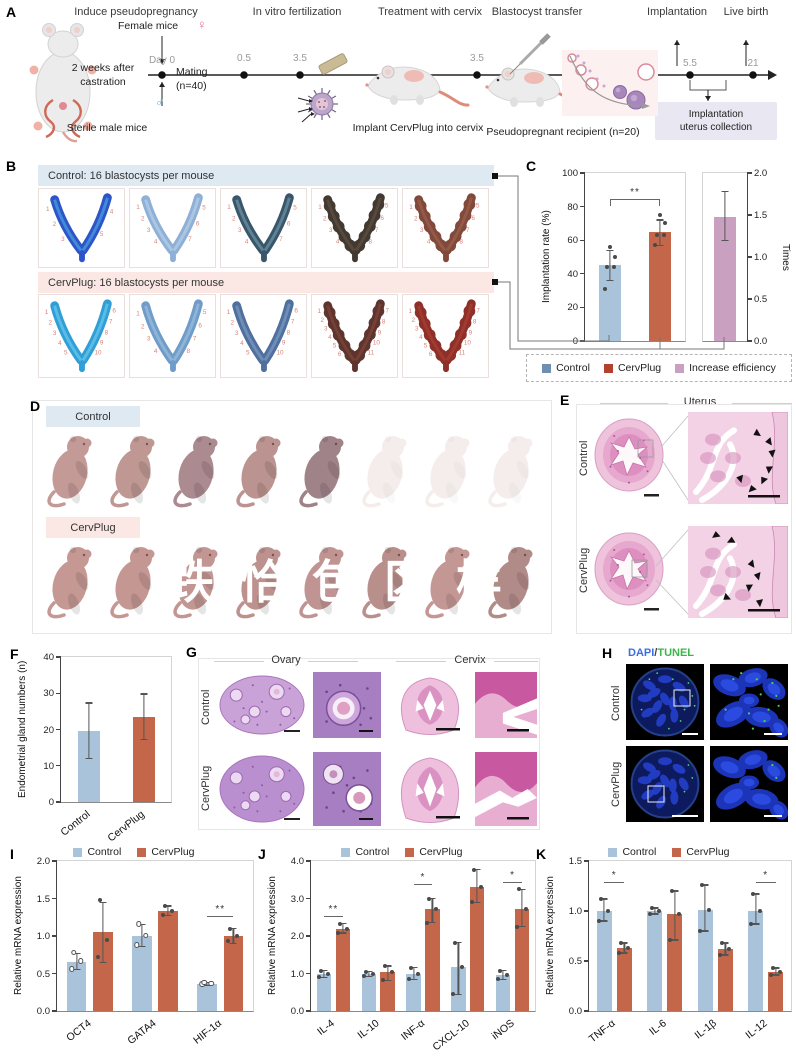 The height and width of the screenshot is (1063, 796). I want to click on svg-text: 3, so click(240, 230).